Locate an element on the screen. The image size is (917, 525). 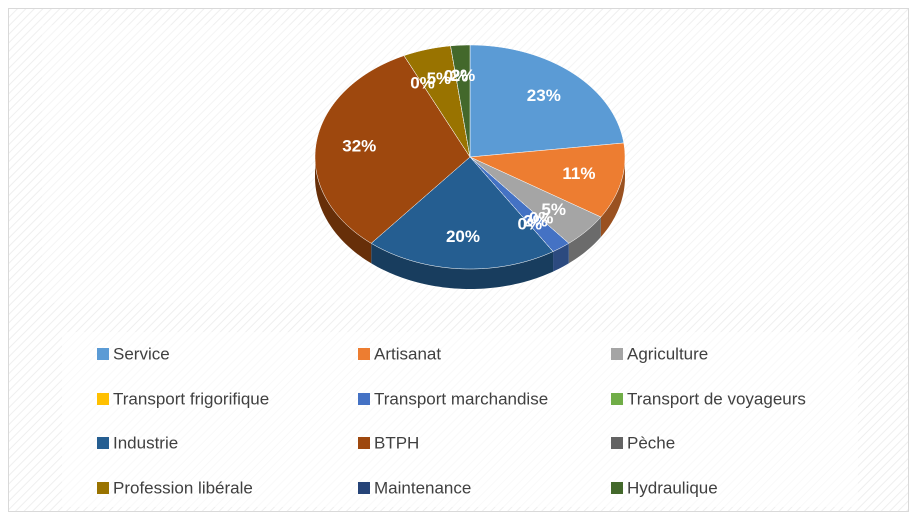
legend-label: Maintenance is located at coordinates (422, 487).